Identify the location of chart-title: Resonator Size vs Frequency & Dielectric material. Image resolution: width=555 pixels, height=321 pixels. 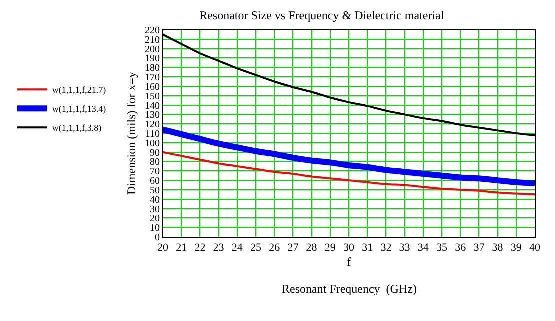
(322, 15).